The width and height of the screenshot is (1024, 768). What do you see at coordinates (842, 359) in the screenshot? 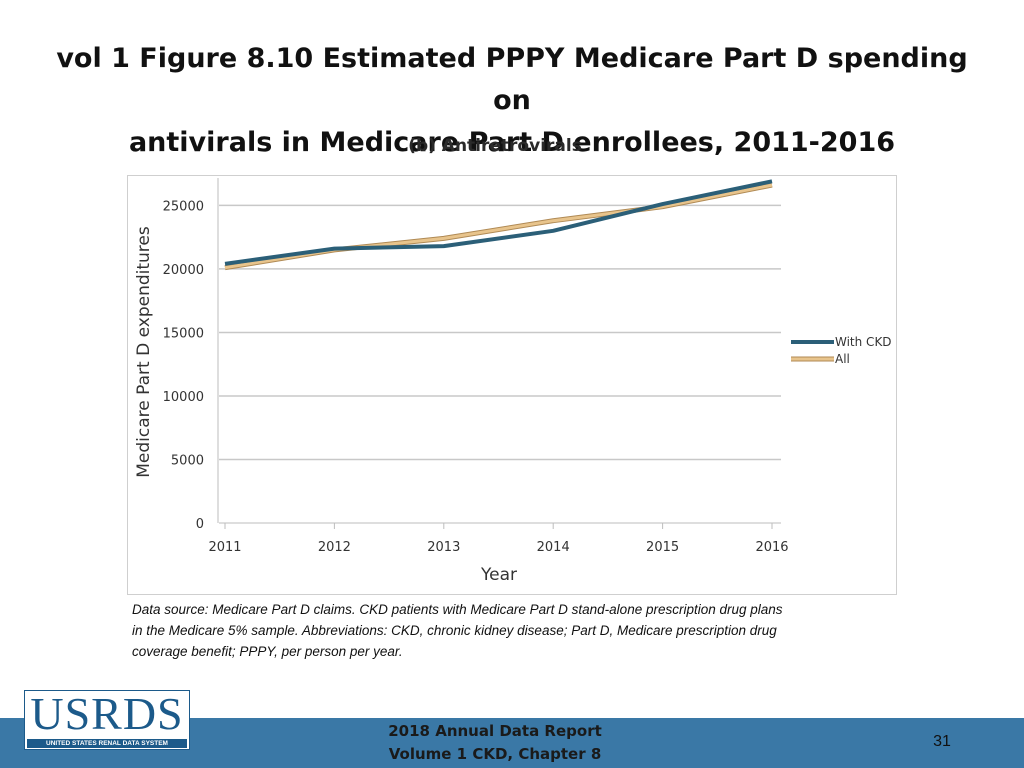
I see `legend-label-all: All` at bounding box center [842, 359].